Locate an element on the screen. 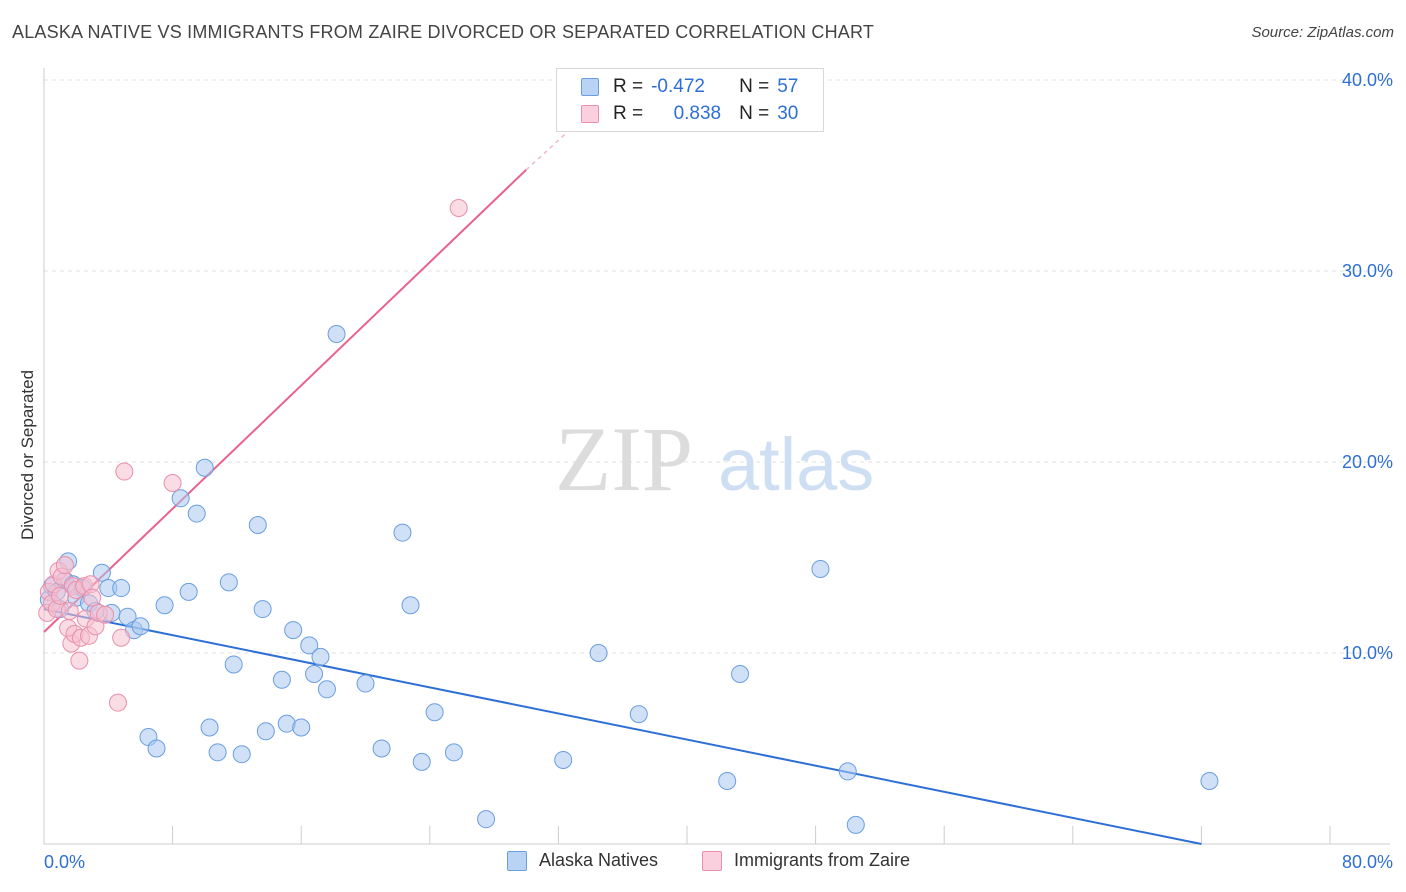  series-name-alaska: Alaska Natives is located at coordinates (599, 860).